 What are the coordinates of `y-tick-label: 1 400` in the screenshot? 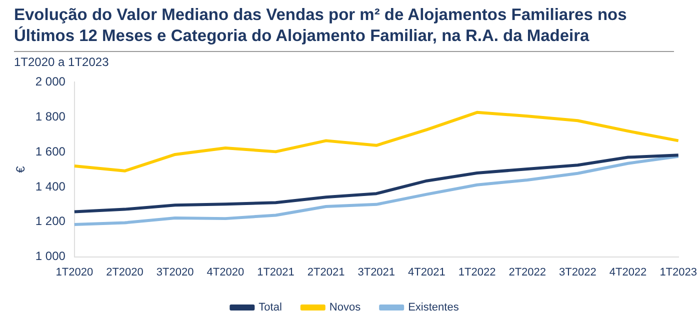 It's located at (50, 186).